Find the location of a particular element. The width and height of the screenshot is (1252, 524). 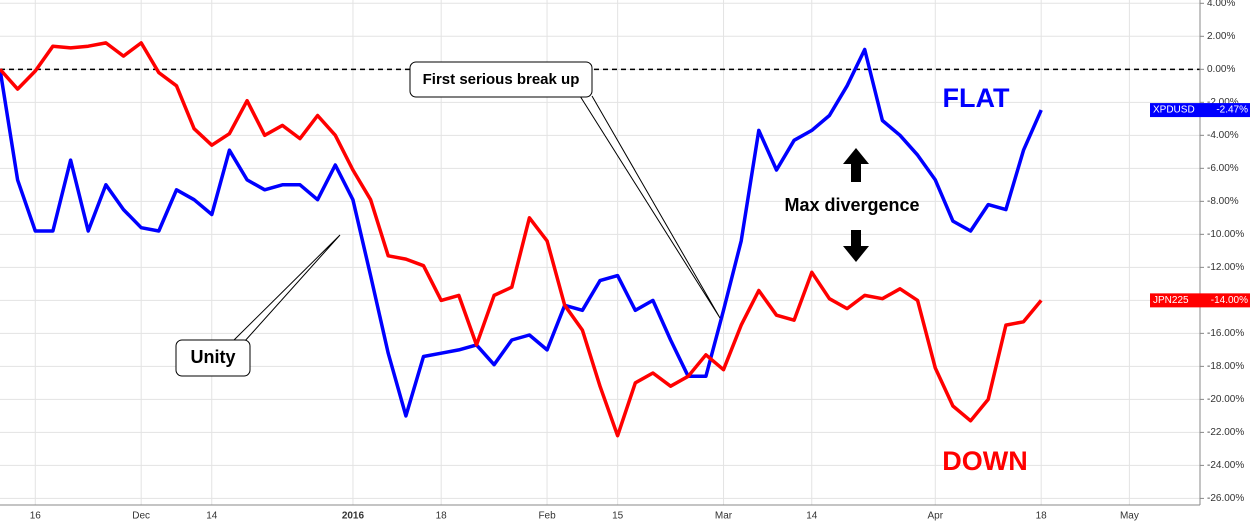

series-name: JPN225 is located at coordinates (1171, 300).